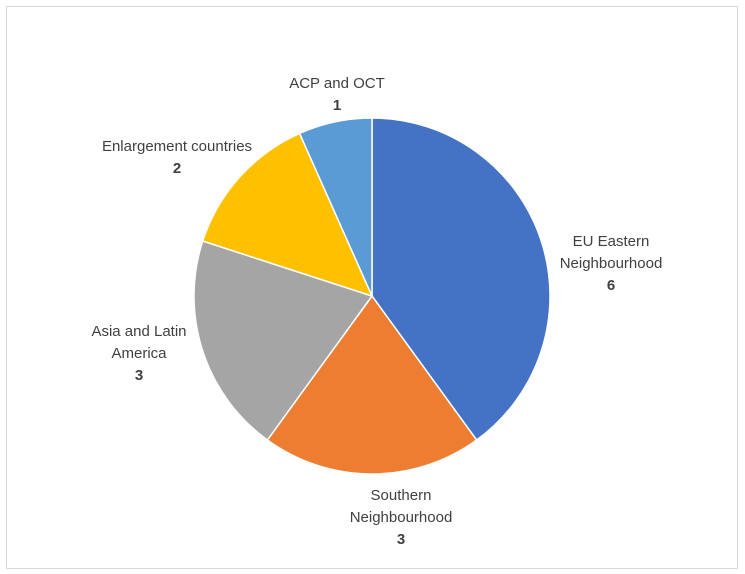  Describe the element at coordinates (337, 83) in the screenshot. I see `data-label-category: ACP and OCT` at that location.